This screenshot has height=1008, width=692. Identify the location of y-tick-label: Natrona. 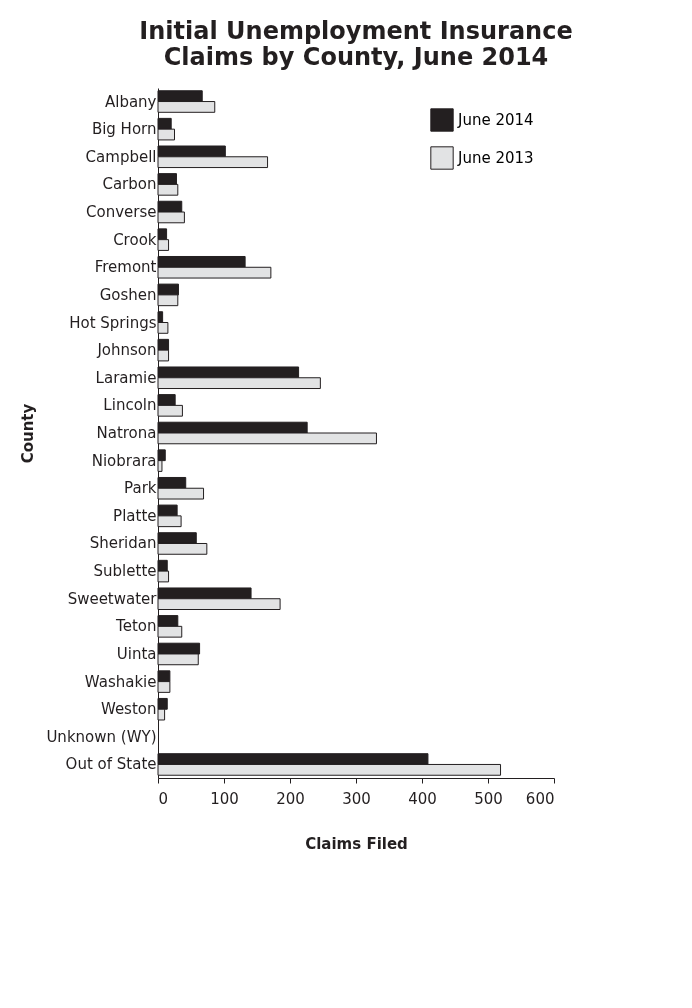
(126, 433).